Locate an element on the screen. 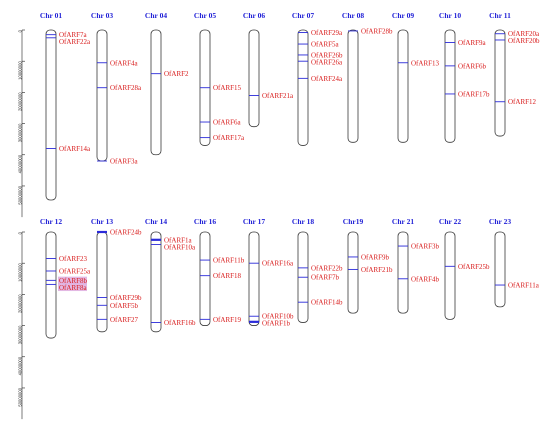 This screenshot has width=550, height=433. chromosome-name: Chr 13 is located at coordinates (102, 221).